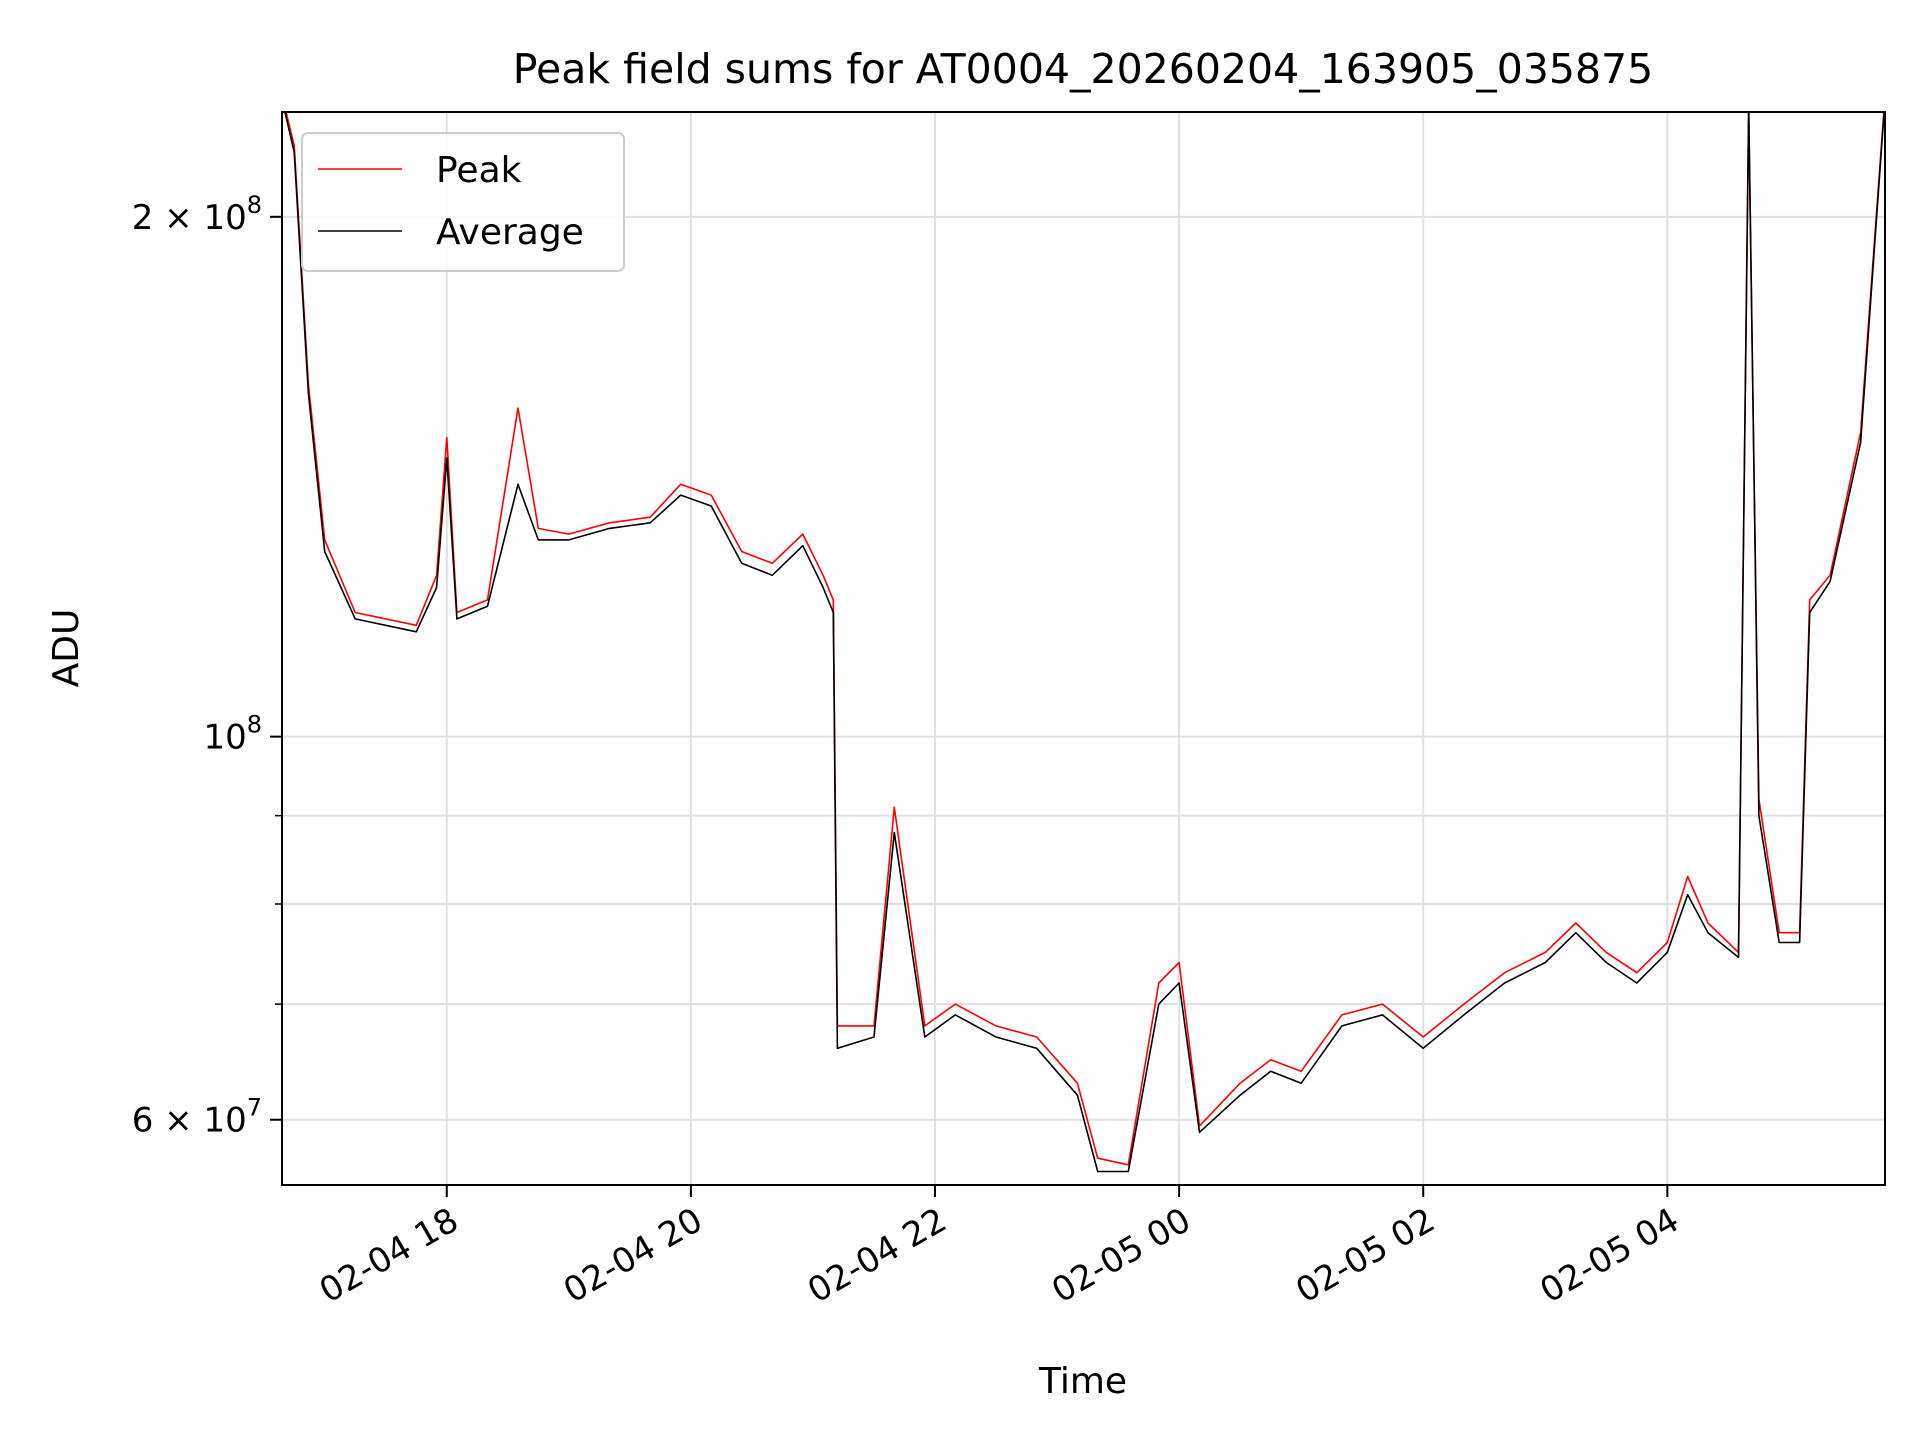  I want to click on y-tick-label: 2 × 108, so click(197, 214).